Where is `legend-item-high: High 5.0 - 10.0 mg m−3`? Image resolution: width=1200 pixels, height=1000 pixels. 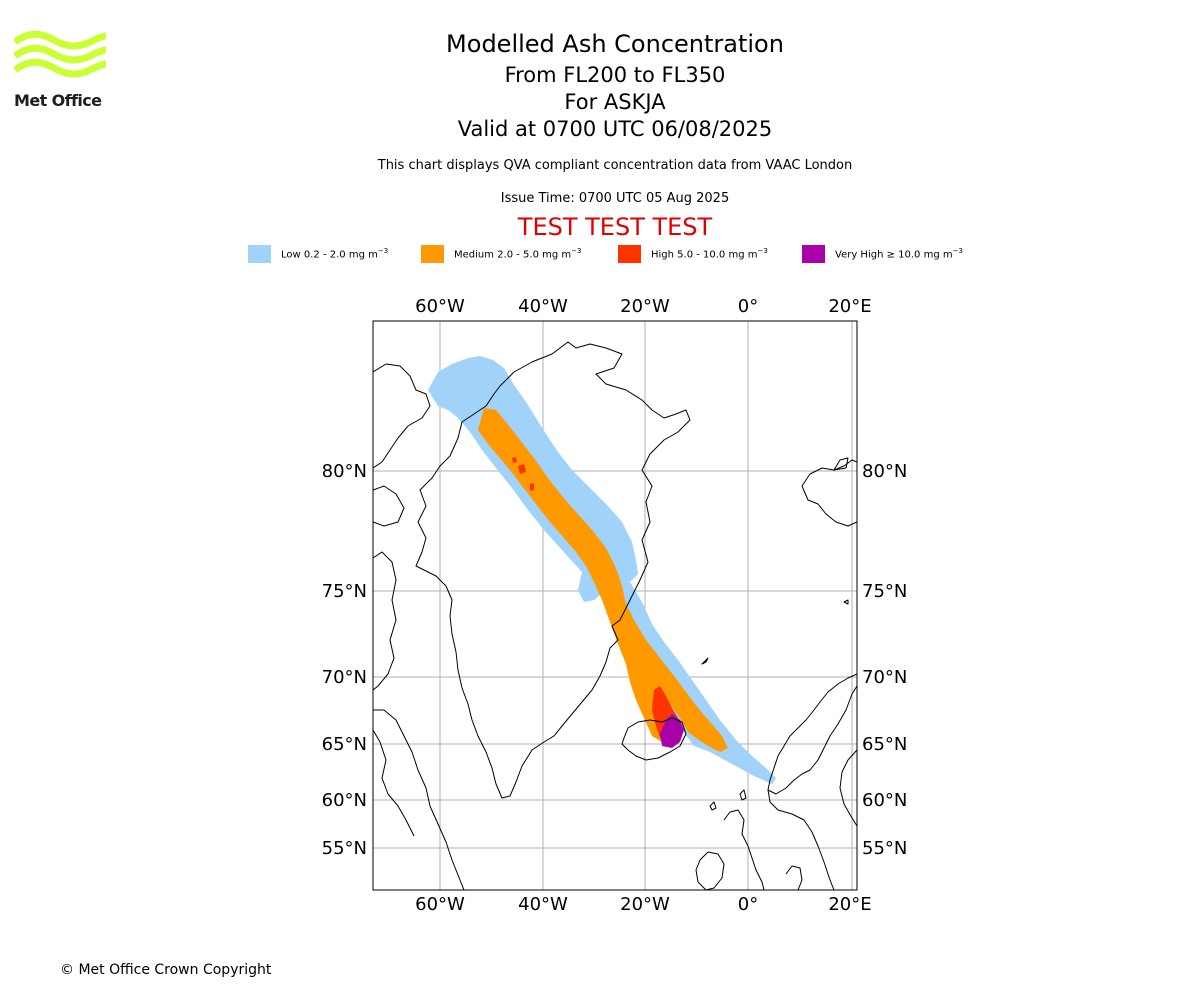
legend-item-high: High 5.0 - 10.0 mg m−3 is located at coordinates (693, 254).